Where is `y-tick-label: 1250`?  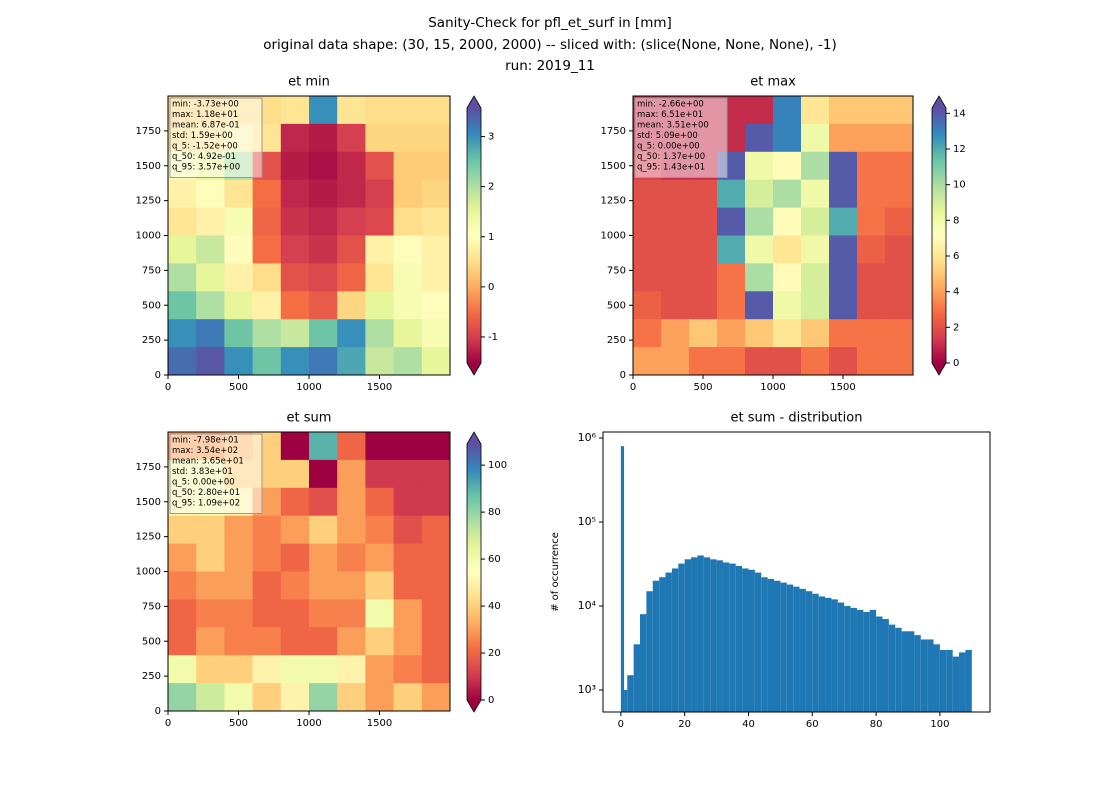
y-tick-label: 1250 is located at coordinates (613, 201).